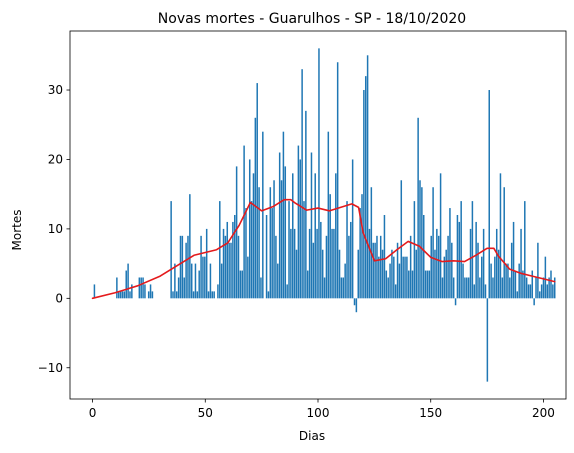 The height and width of the screenshot is (453, 574). Describe the element at coordinates (430, 413) in the screenshot. I see `x-tick-label: 150` at that location.